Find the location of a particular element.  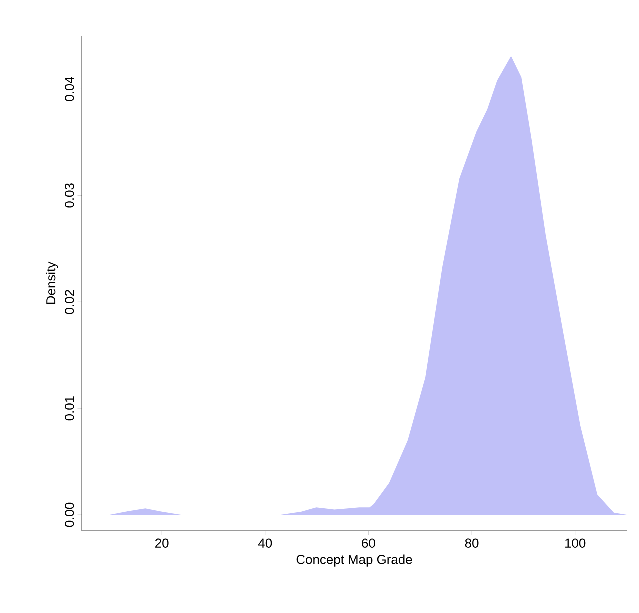

y-tick-label: 0.02 is located at coordinates (69, 302).